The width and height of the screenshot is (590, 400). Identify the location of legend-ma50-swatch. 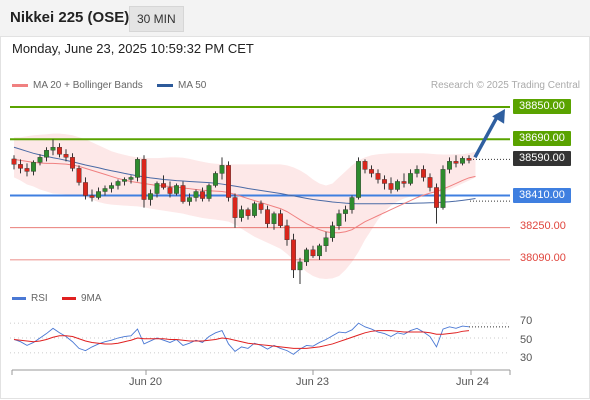
(165, 85).